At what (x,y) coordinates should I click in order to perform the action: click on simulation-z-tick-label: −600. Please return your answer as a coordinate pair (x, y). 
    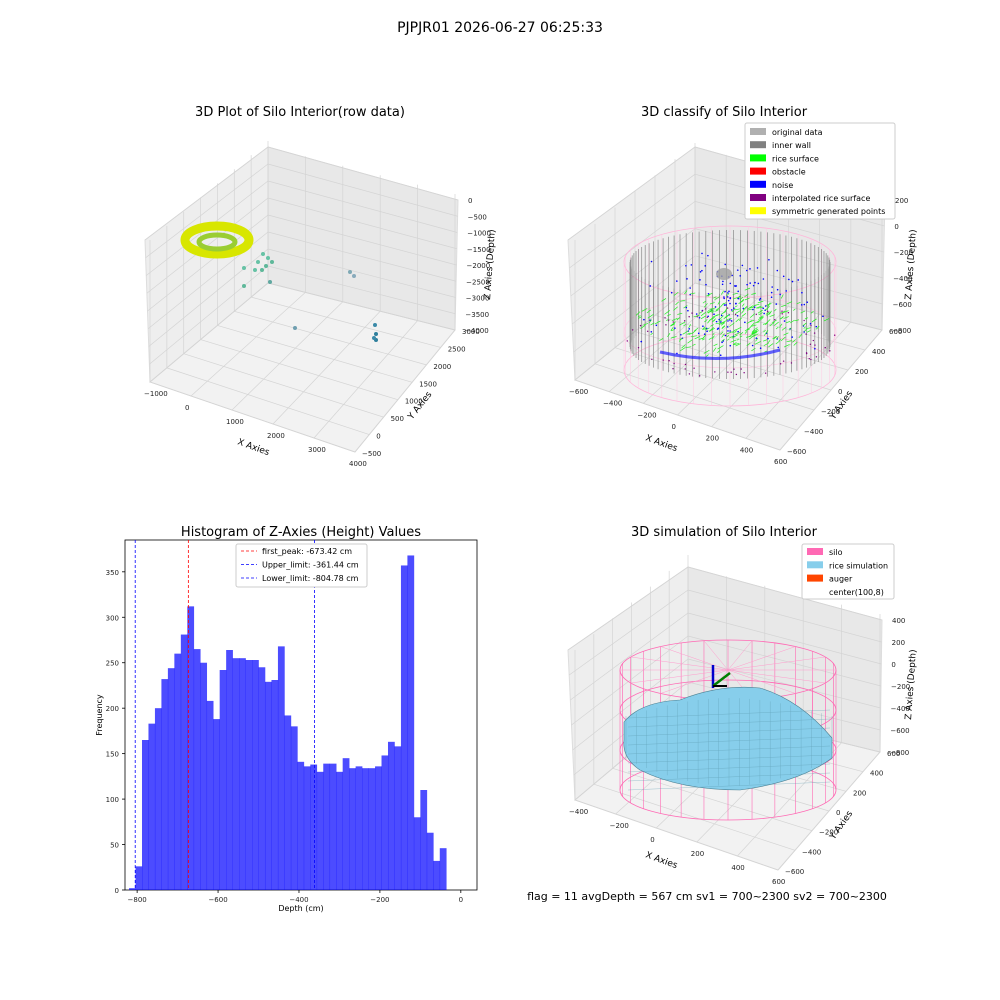
    Looking at the image, I should click on (899, 731).